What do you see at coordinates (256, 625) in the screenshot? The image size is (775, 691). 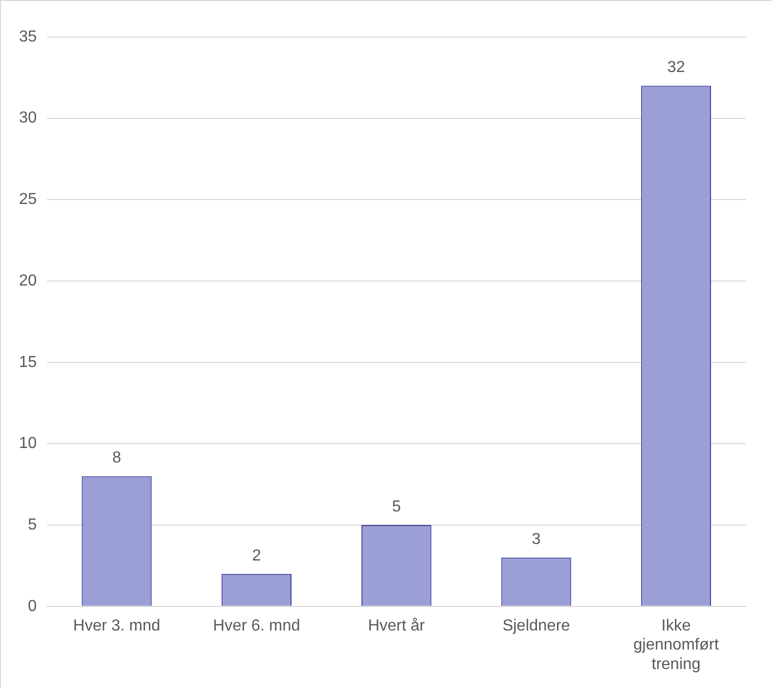 I see `x-tick-label: Hver 6. mnd` at bounding box center [256, 625].